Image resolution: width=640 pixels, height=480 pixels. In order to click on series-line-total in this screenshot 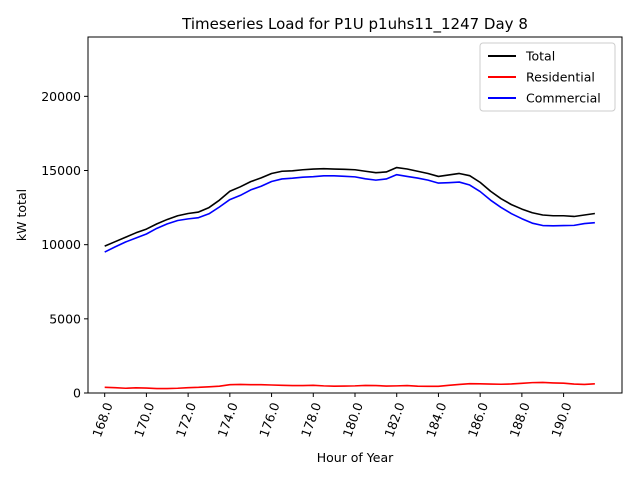, I will do `click(349, 206)`.